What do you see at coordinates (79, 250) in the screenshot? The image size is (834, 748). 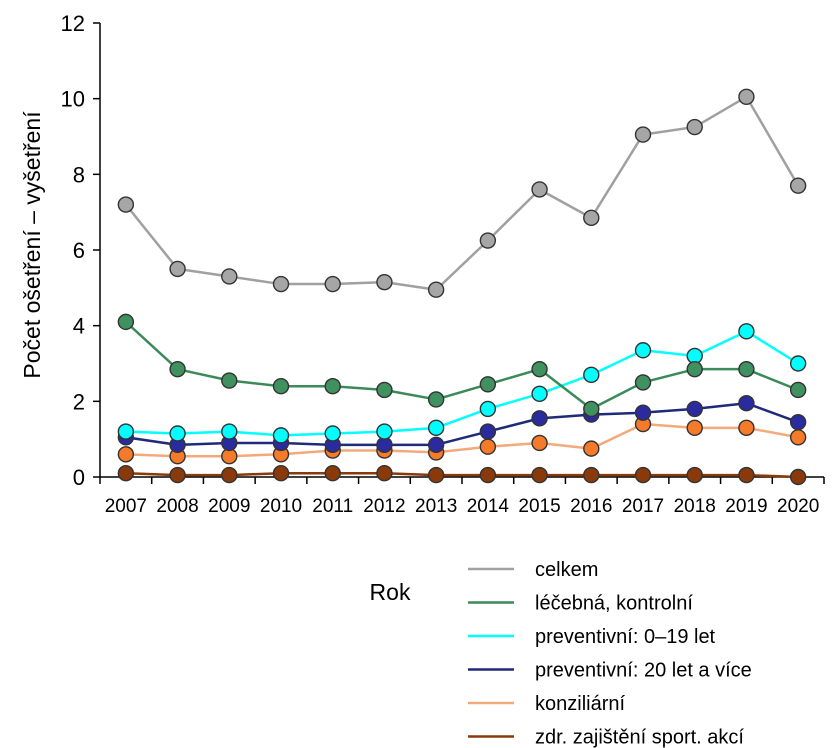 I see `y-tick-label: 6` at bounding box center [79, 250].